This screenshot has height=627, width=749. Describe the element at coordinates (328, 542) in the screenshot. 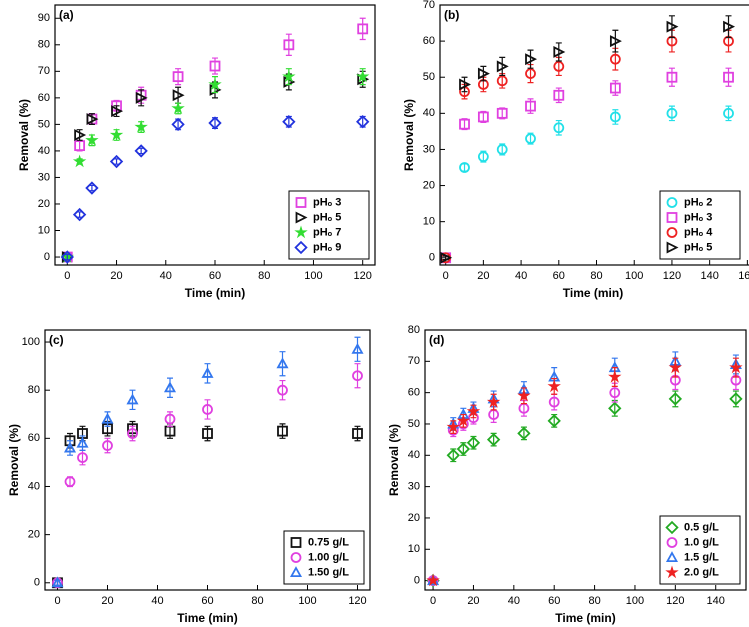

I see `legend-label: 0.75 g/L` at that location.